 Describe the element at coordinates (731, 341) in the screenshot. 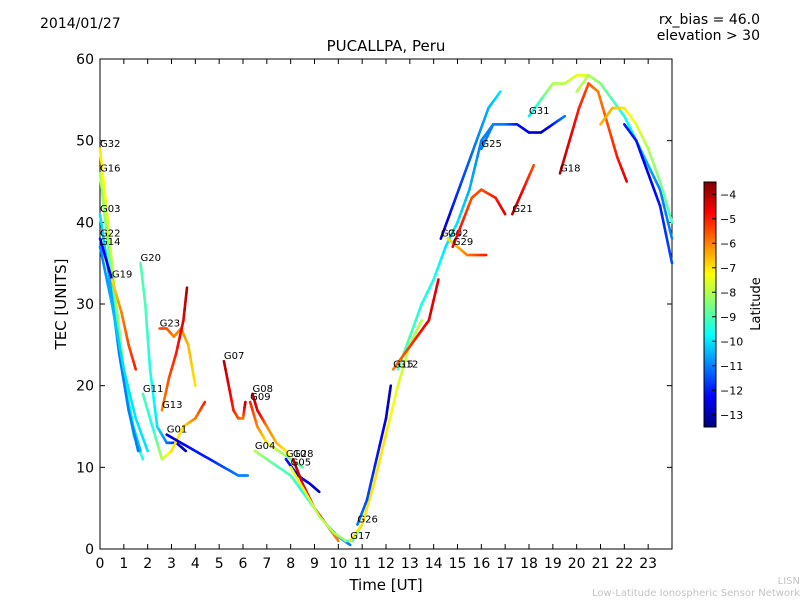

I see `colorbar-tick-label: −10` at that location.